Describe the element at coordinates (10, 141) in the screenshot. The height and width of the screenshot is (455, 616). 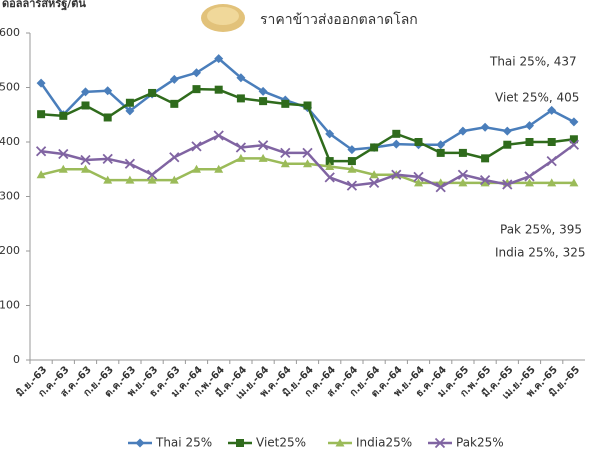
I see `y-tick-label: 400` at that location.